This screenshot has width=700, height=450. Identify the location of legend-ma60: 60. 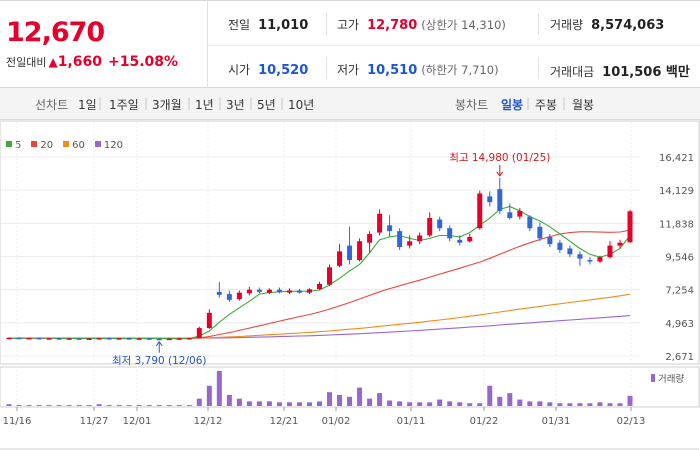
(74, 145).